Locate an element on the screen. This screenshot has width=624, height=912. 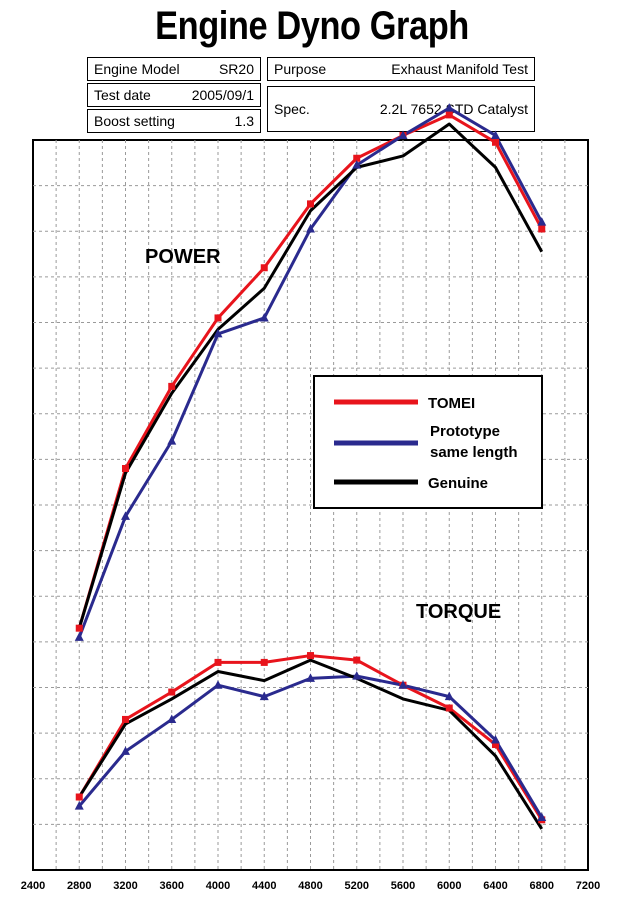
test-date-value: 2005/09/1 is located at coordinates (222, 95).